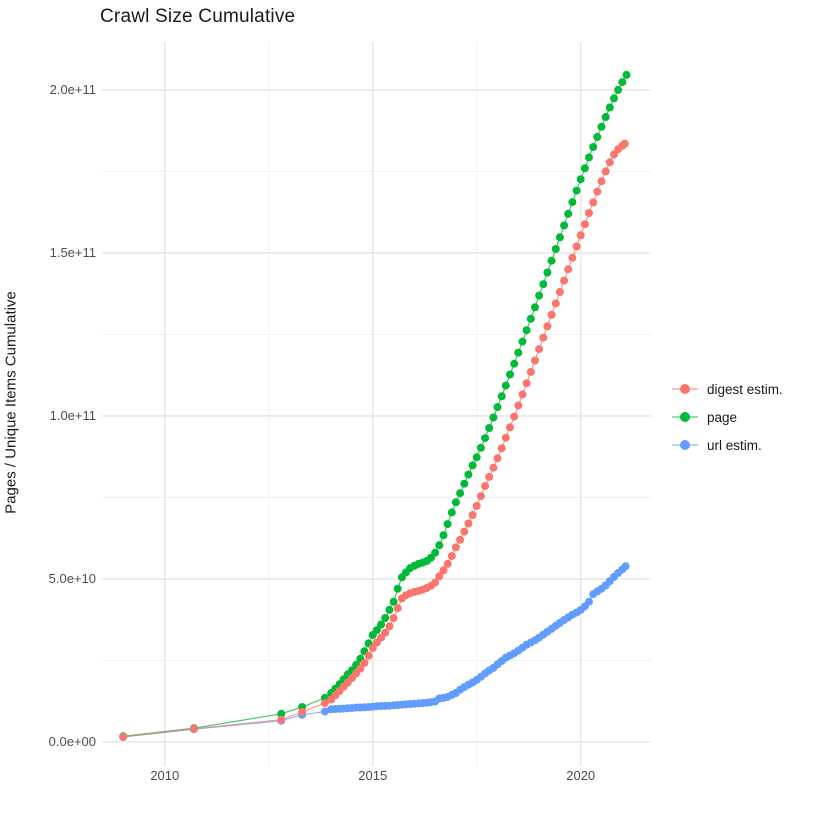  I want to click on legend: digest estim. page url estim., so click(727, 417).